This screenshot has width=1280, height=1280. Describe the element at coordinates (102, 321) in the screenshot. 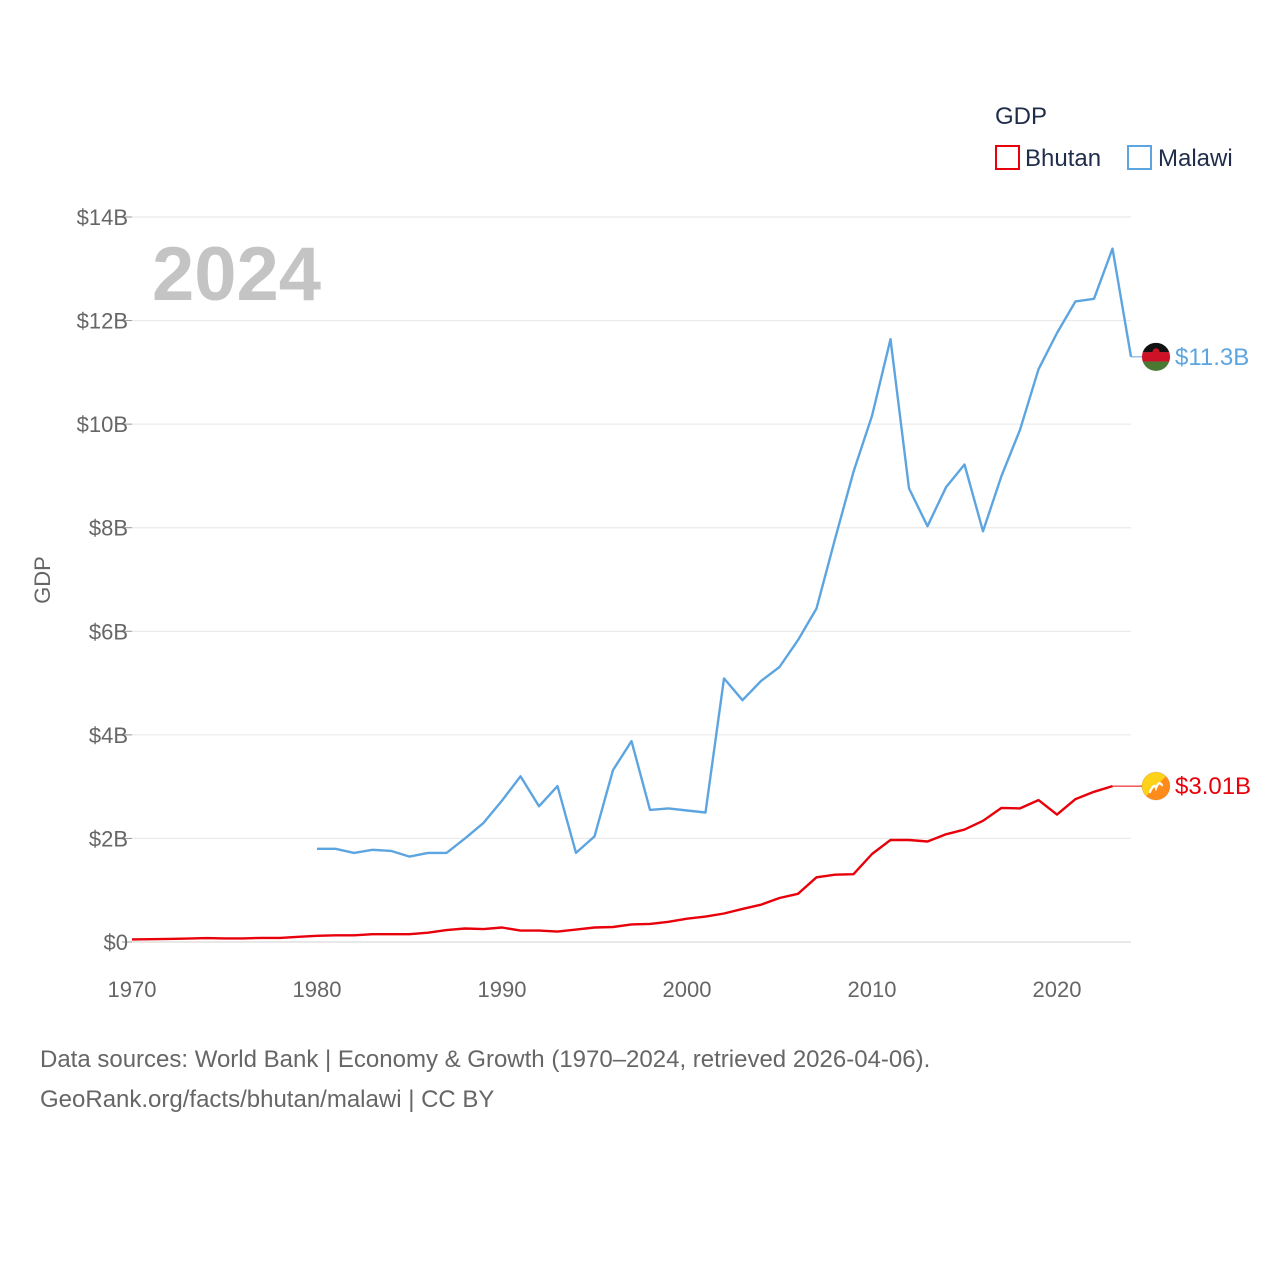

I see `y-tick-label: $12B` at that location.